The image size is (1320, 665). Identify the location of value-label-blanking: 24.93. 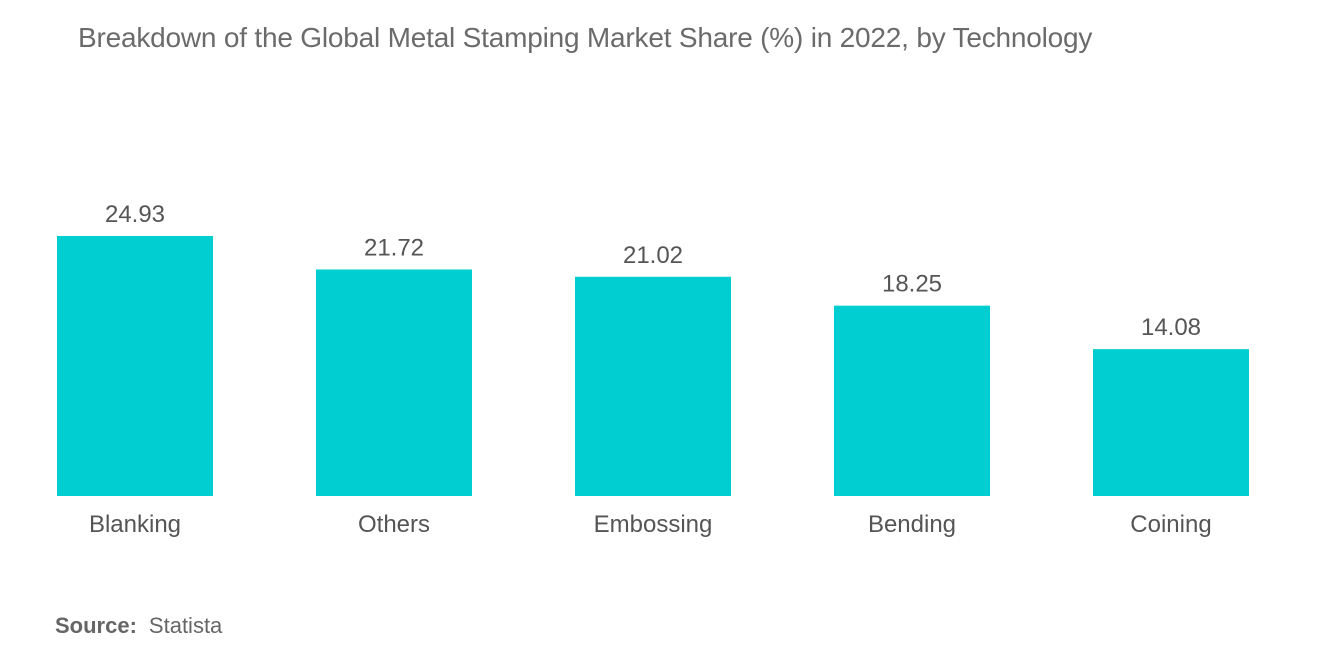
(135, 214).